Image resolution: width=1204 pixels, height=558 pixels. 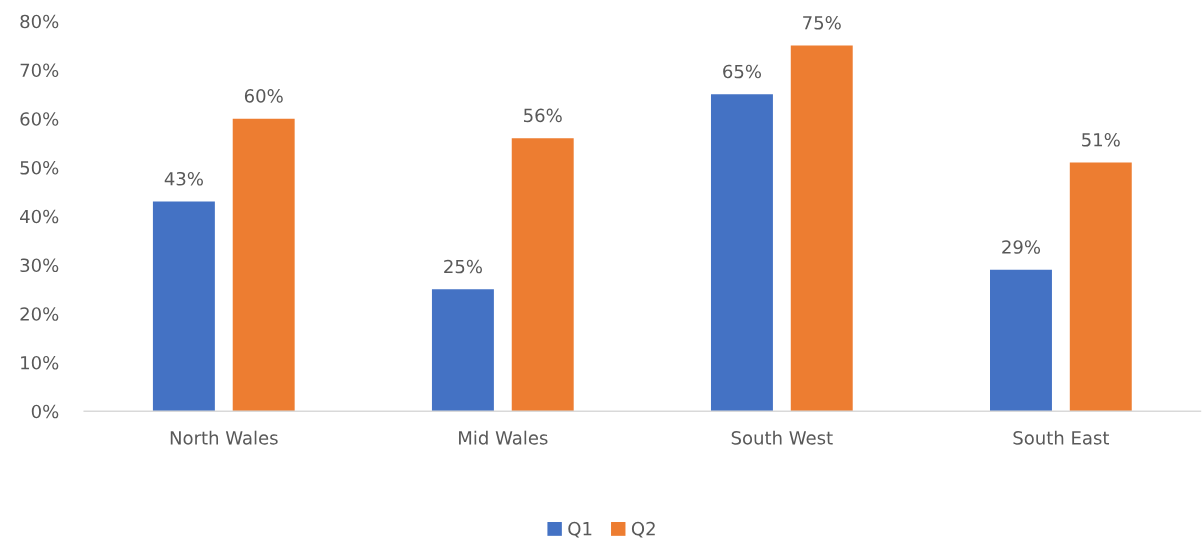 I want to click on y-tick-label: 30%, so click(x=39, y=265).